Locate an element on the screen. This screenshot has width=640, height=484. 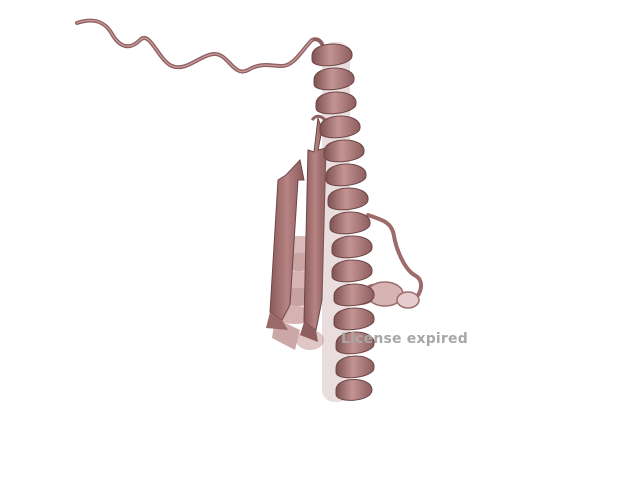
main-helix is located at coordinates (343, 222).